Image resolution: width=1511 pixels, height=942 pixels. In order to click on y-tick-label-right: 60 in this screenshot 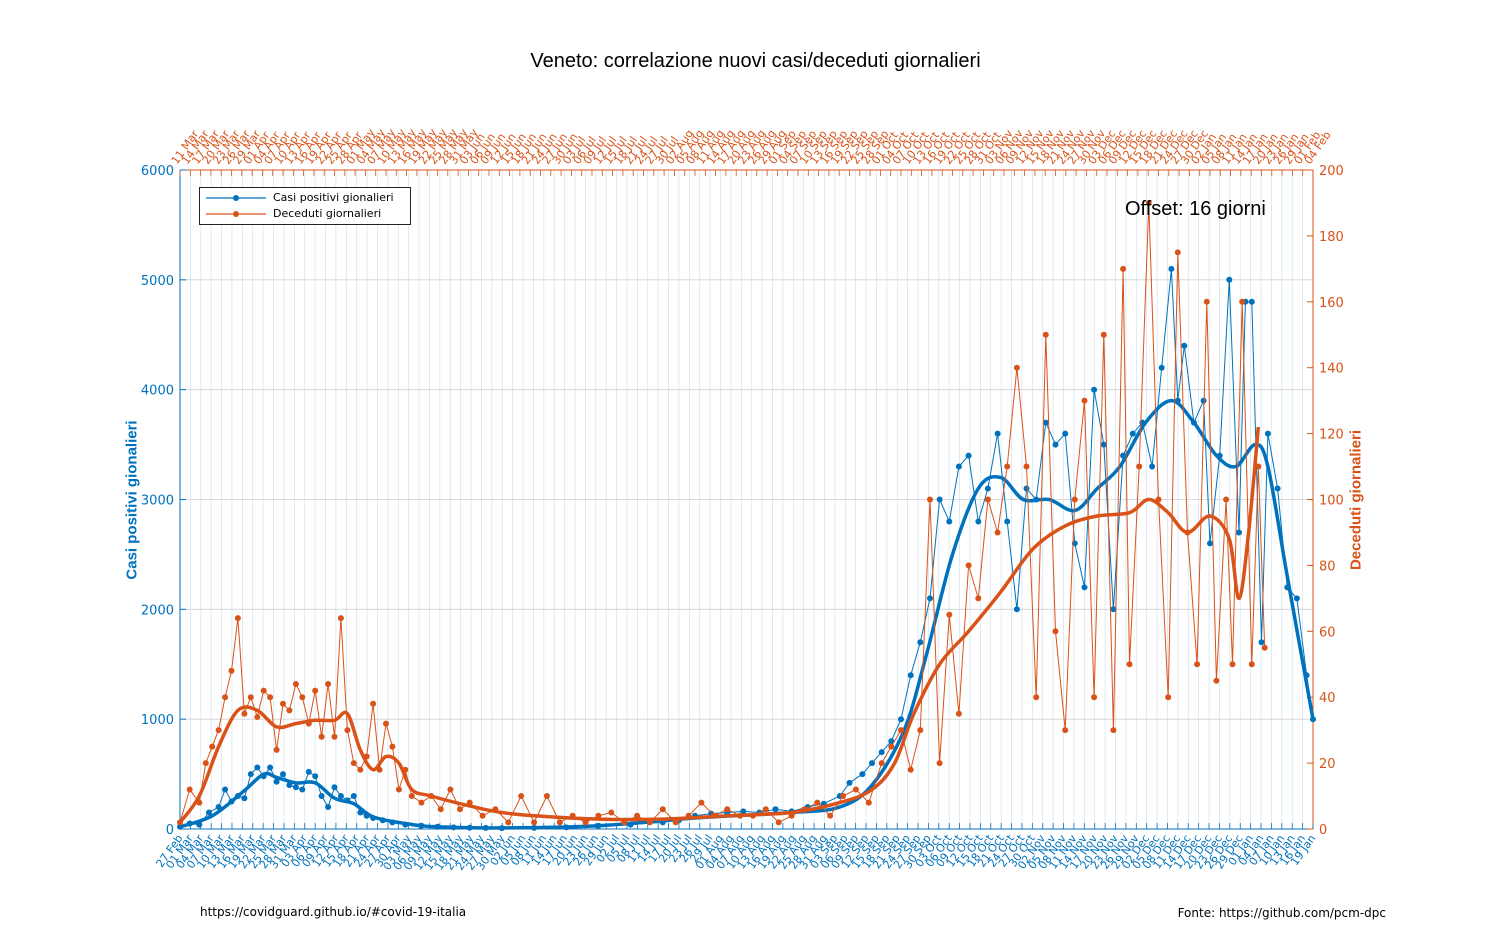, I will do `click(1327, 632)`.